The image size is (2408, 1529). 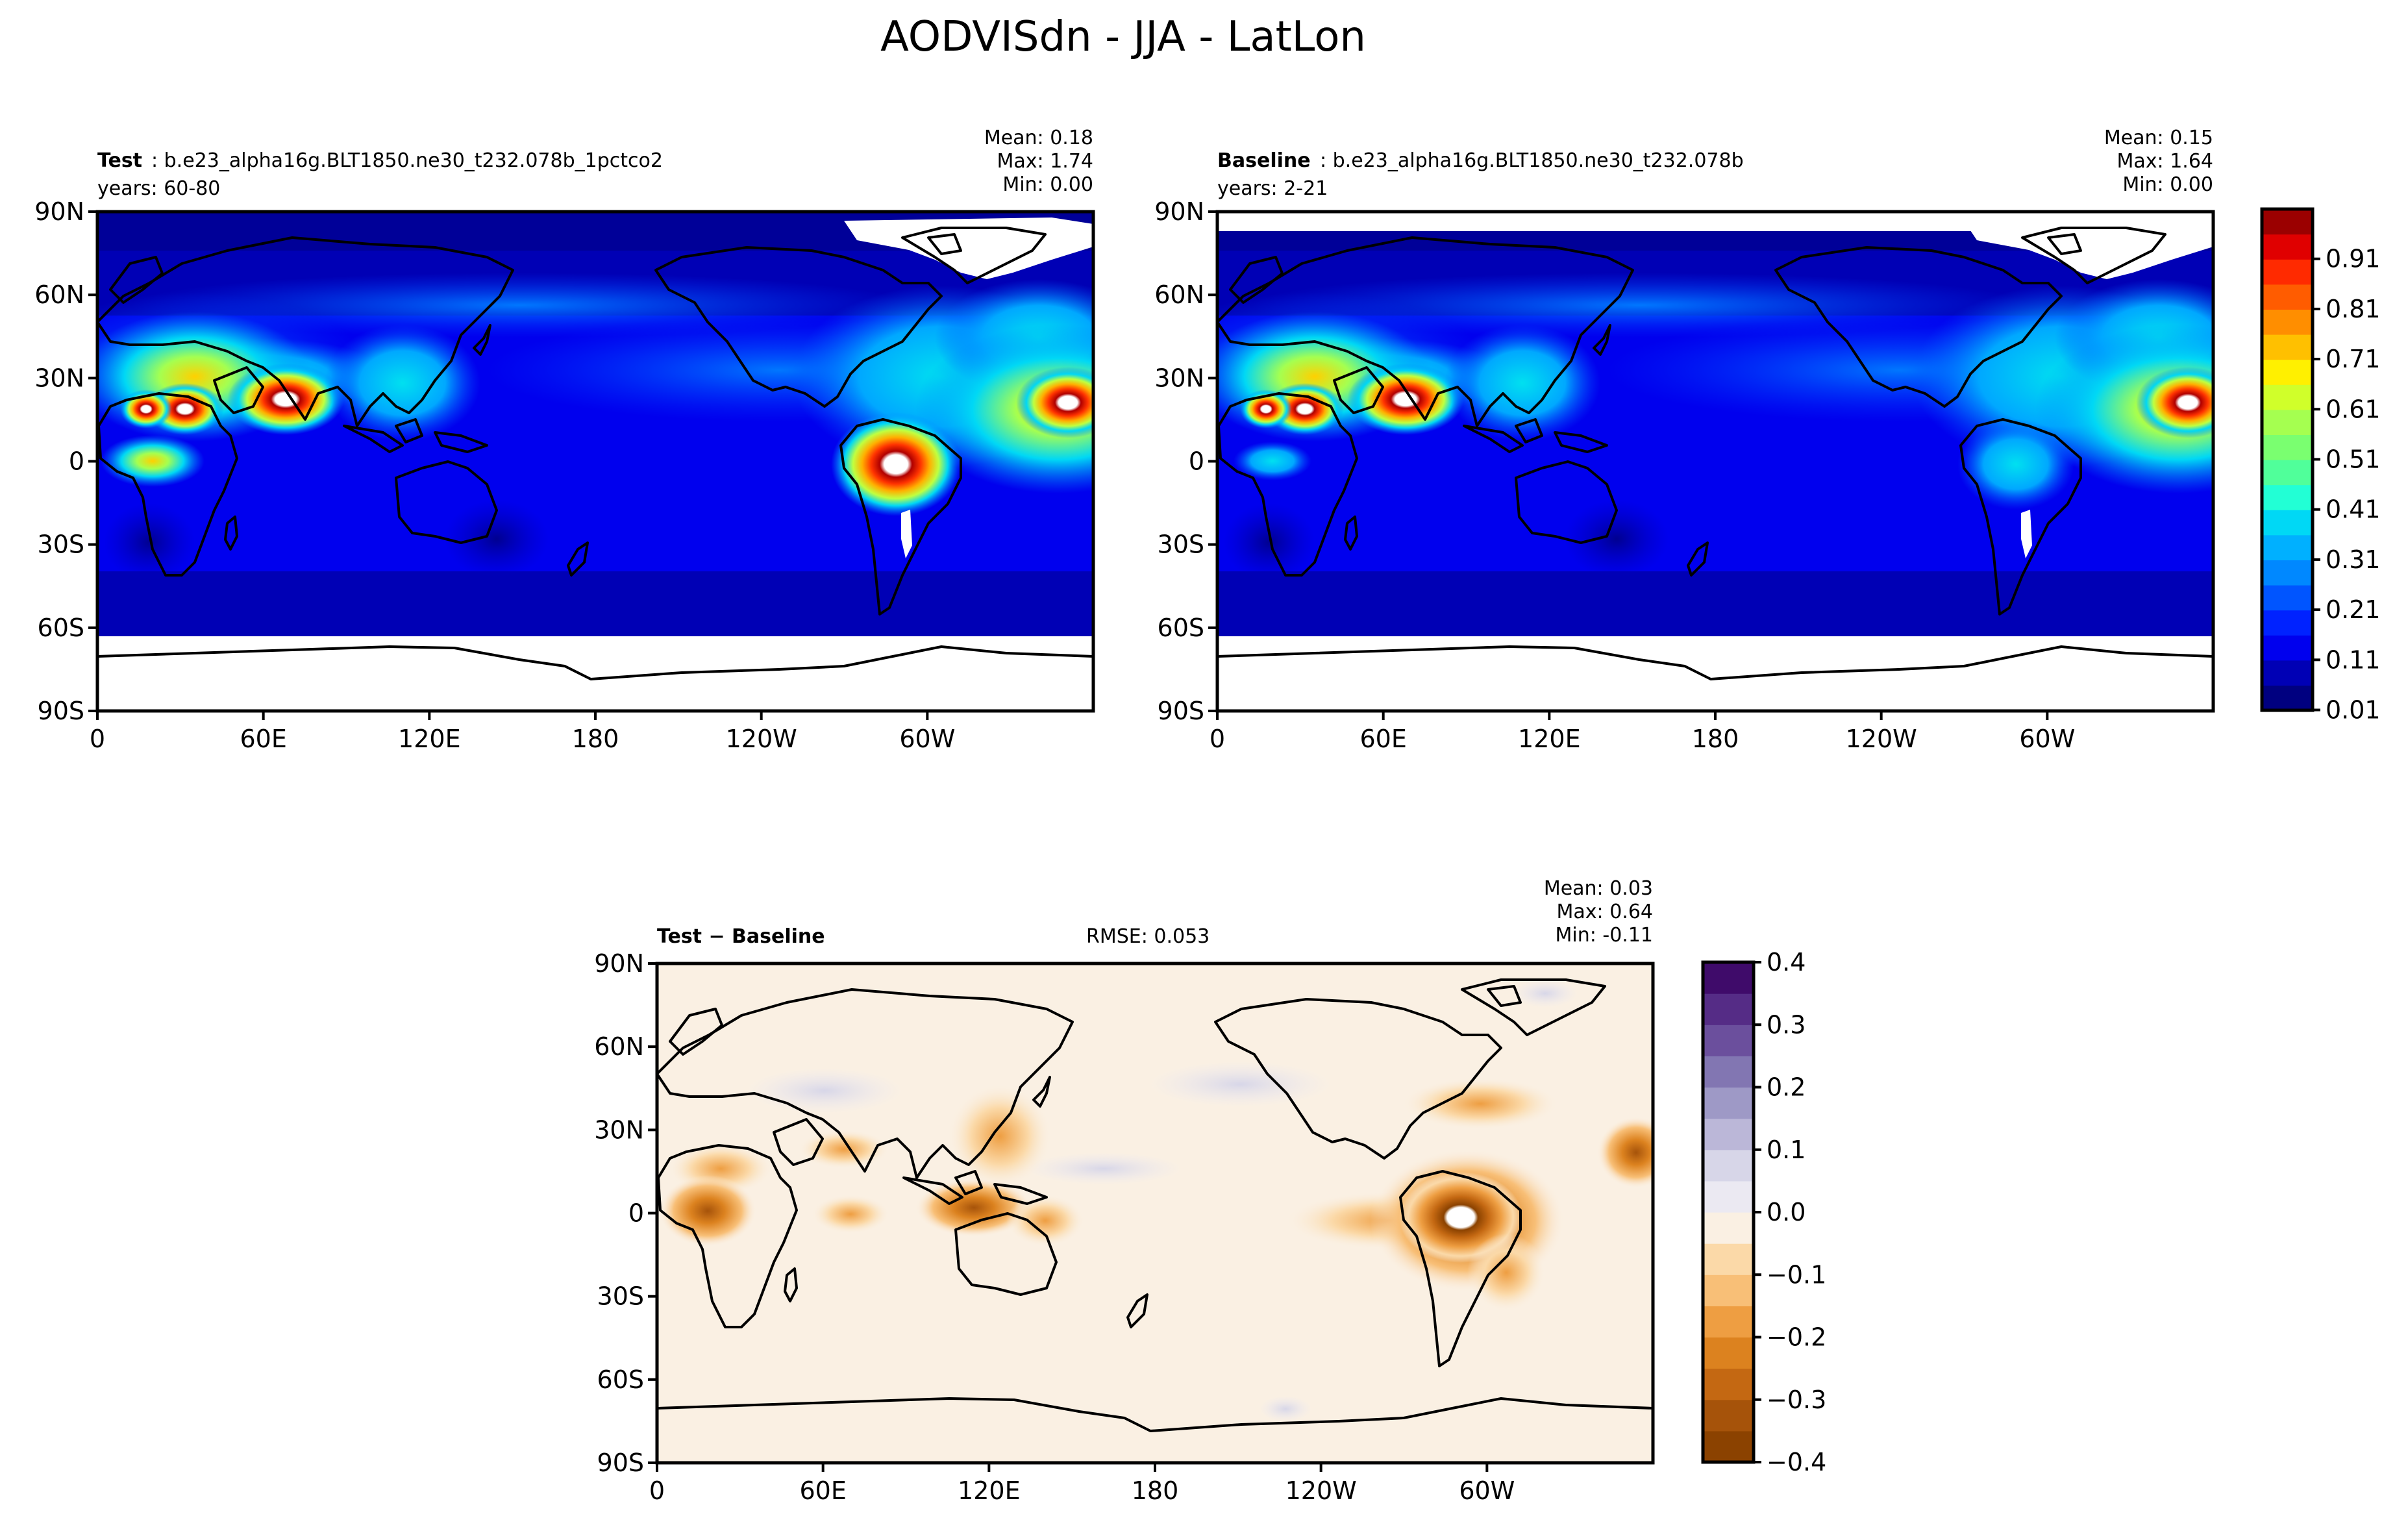 I want to click on baseline-max: Max: 1.64, so click(x=2165, y=161).